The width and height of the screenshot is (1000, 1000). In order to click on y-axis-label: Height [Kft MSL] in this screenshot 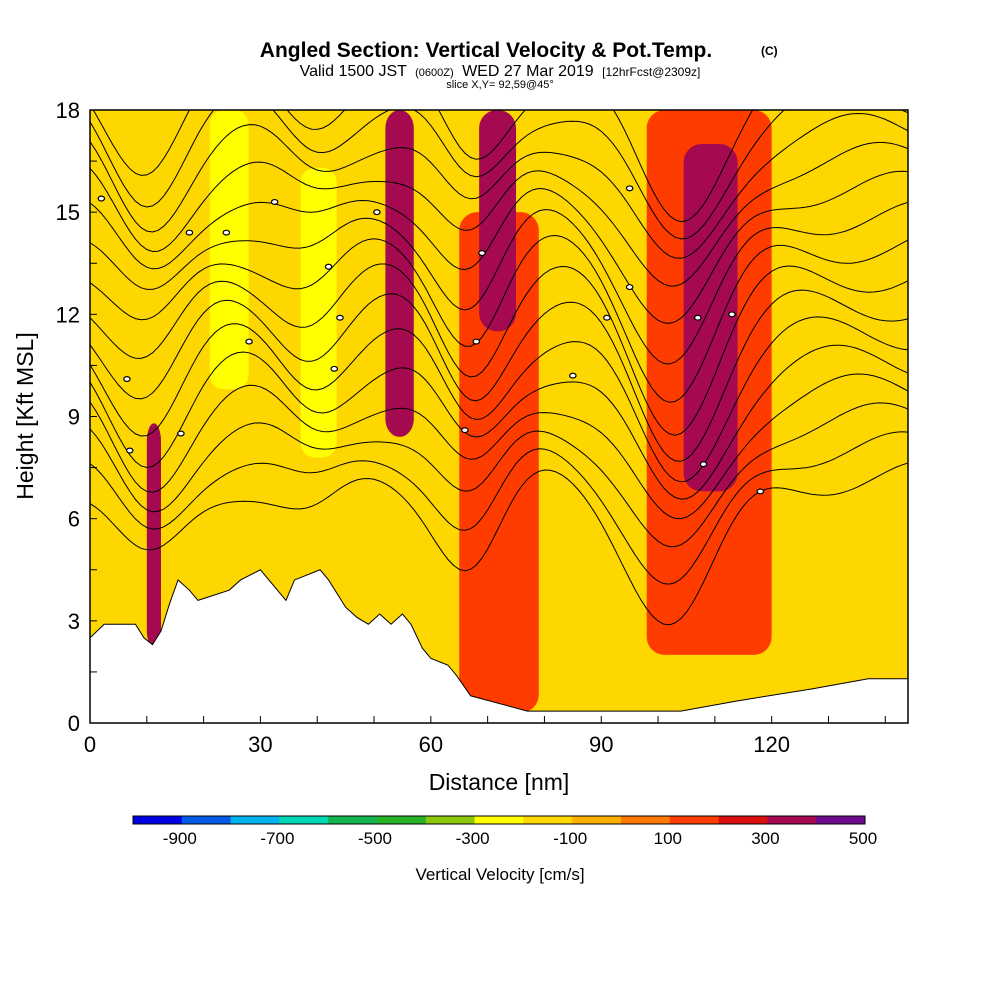, I will do `click(25, 415)`.